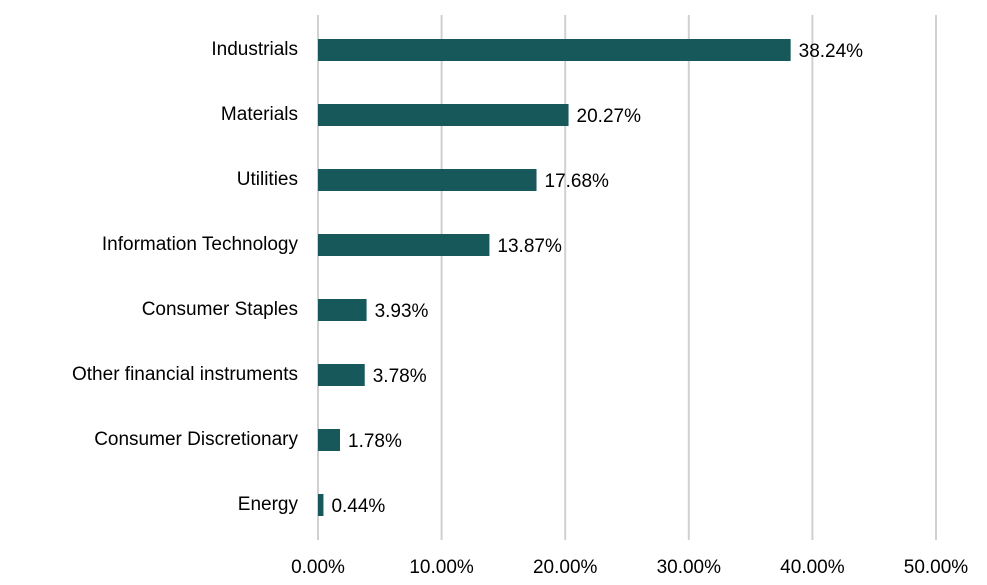 The width and height of the screenshot is (987, 585). What do you see at coordinates (268, 504) in the screenshot?
I see `y-tick-label: Energy` at bounding box center [268, 504].